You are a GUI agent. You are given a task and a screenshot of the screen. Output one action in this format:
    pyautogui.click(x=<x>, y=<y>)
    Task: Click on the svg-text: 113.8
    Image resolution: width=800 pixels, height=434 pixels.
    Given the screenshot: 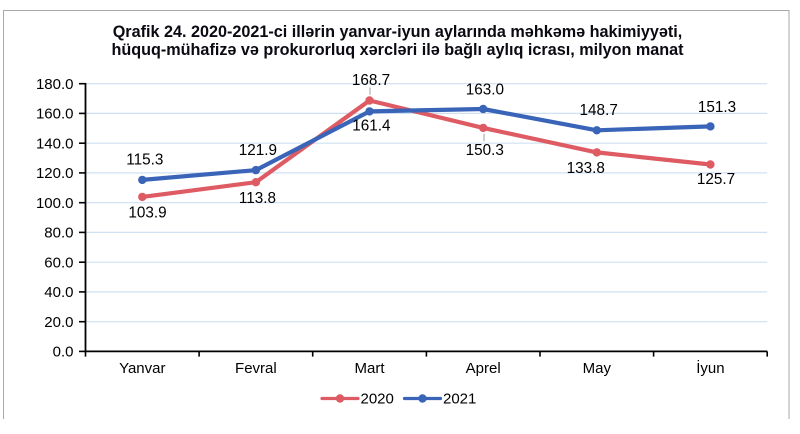 What is the action you would take?
    pyautogui.click(x=257, y=198)
    